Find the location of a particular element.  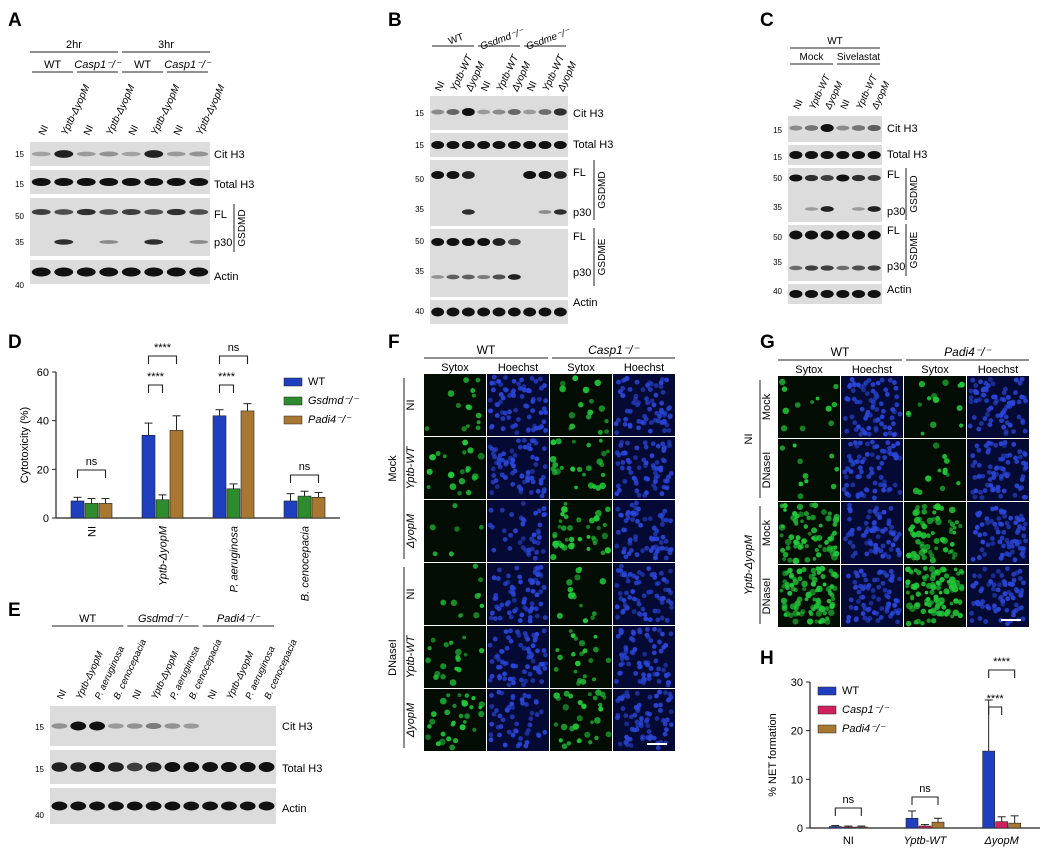

bar is located at coordinates (861, 827).